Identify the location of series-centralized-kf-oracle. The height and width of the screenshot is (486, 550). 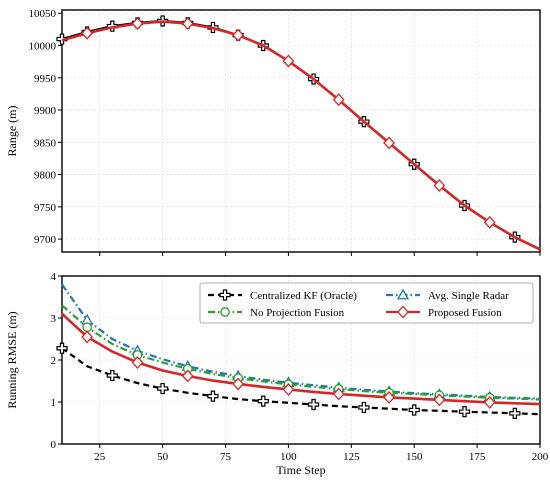
(298, 380).